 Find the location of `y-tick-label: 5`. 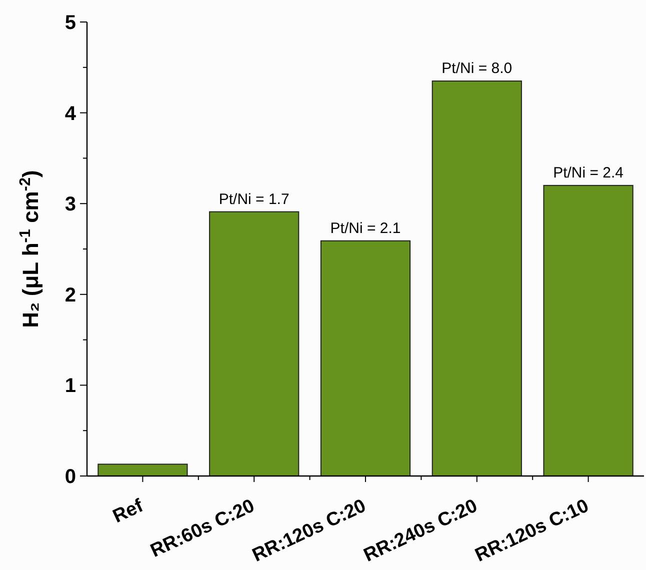

y-tick-label: 5 is located at coordinates (70, 23).